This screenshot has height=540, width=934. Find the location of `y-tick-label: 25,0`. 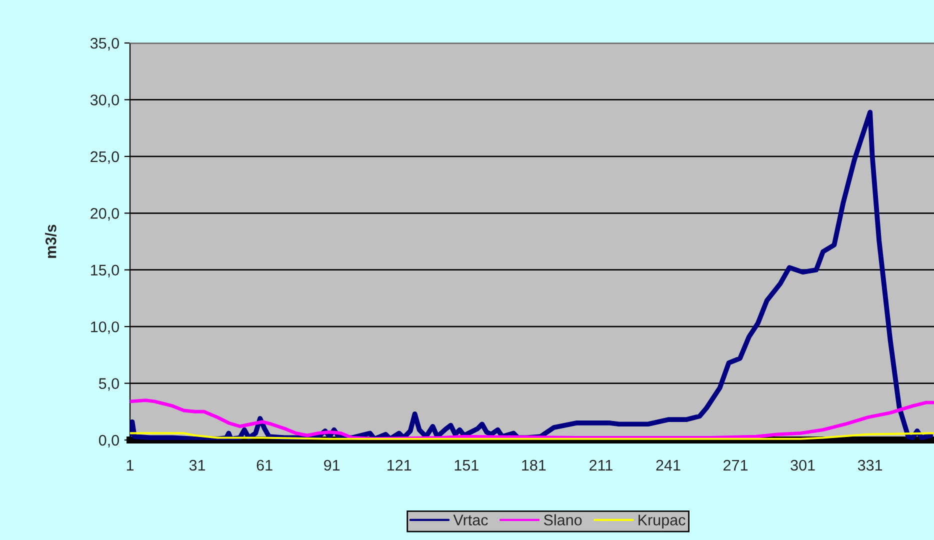

y-tick-label: 25,0 is located at coordinates (104, 157).